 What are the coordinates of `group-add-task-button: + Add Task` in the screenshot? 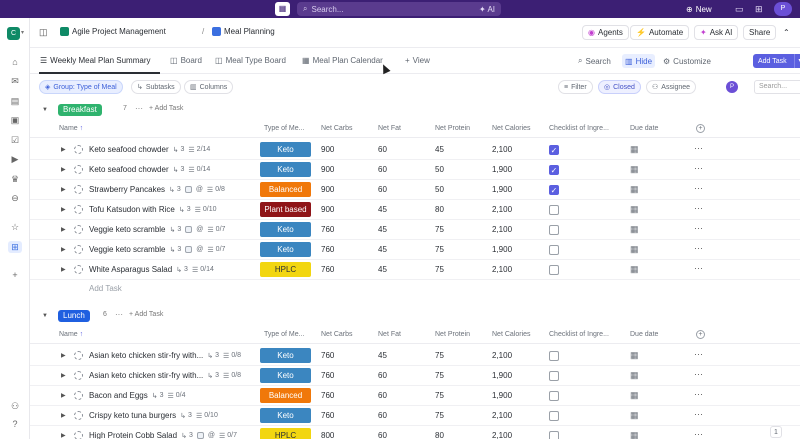 It's located at (166, 108).